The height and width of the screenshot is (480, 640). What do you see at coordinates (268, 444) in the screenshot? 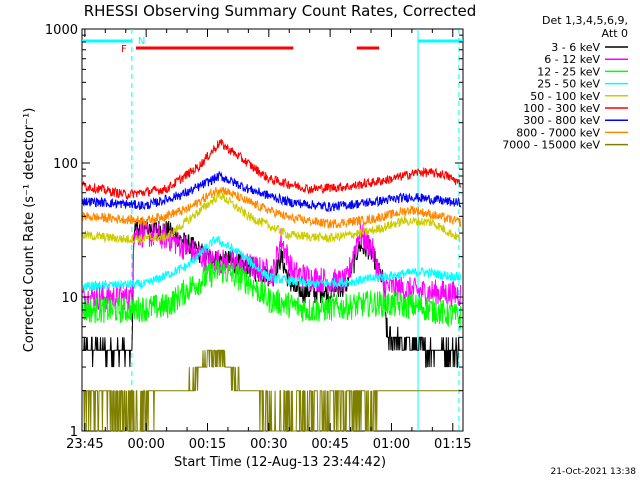
I see `x-tick-label: 00:30` at bounding box center [268, 444].